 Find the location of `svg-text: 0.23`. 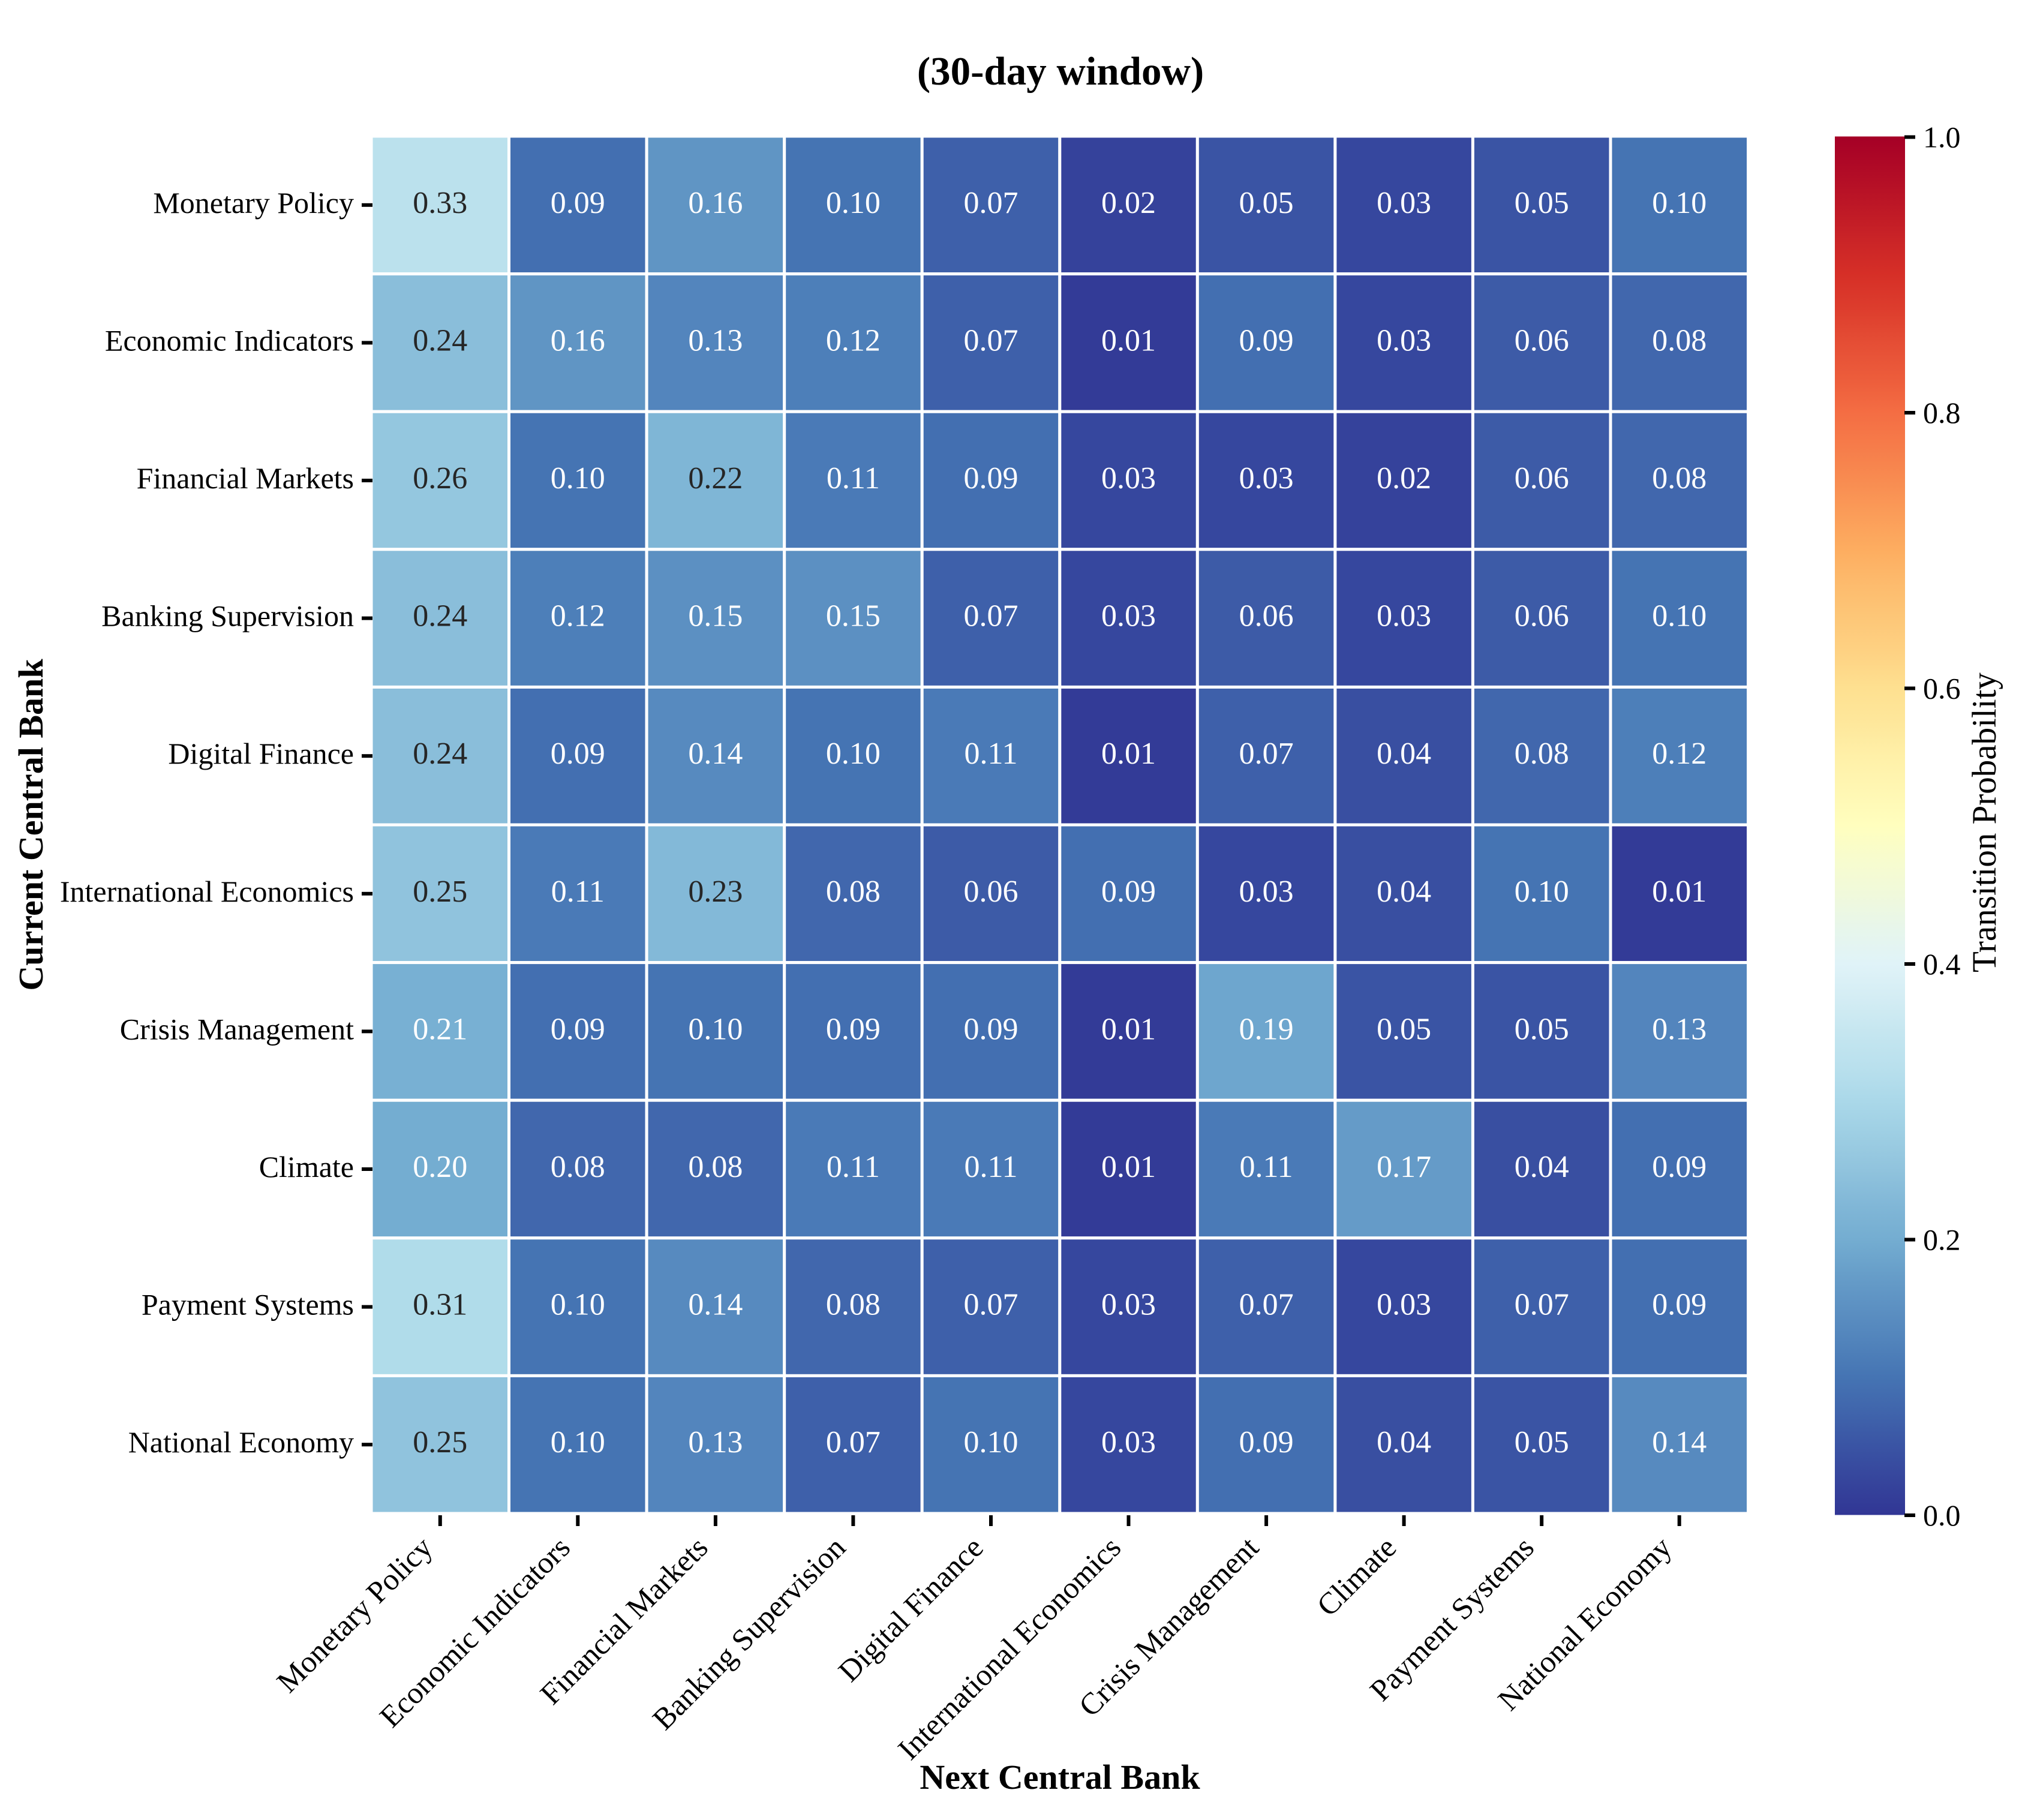

svg-text: 0.23 is located at coordinates (716, 892).